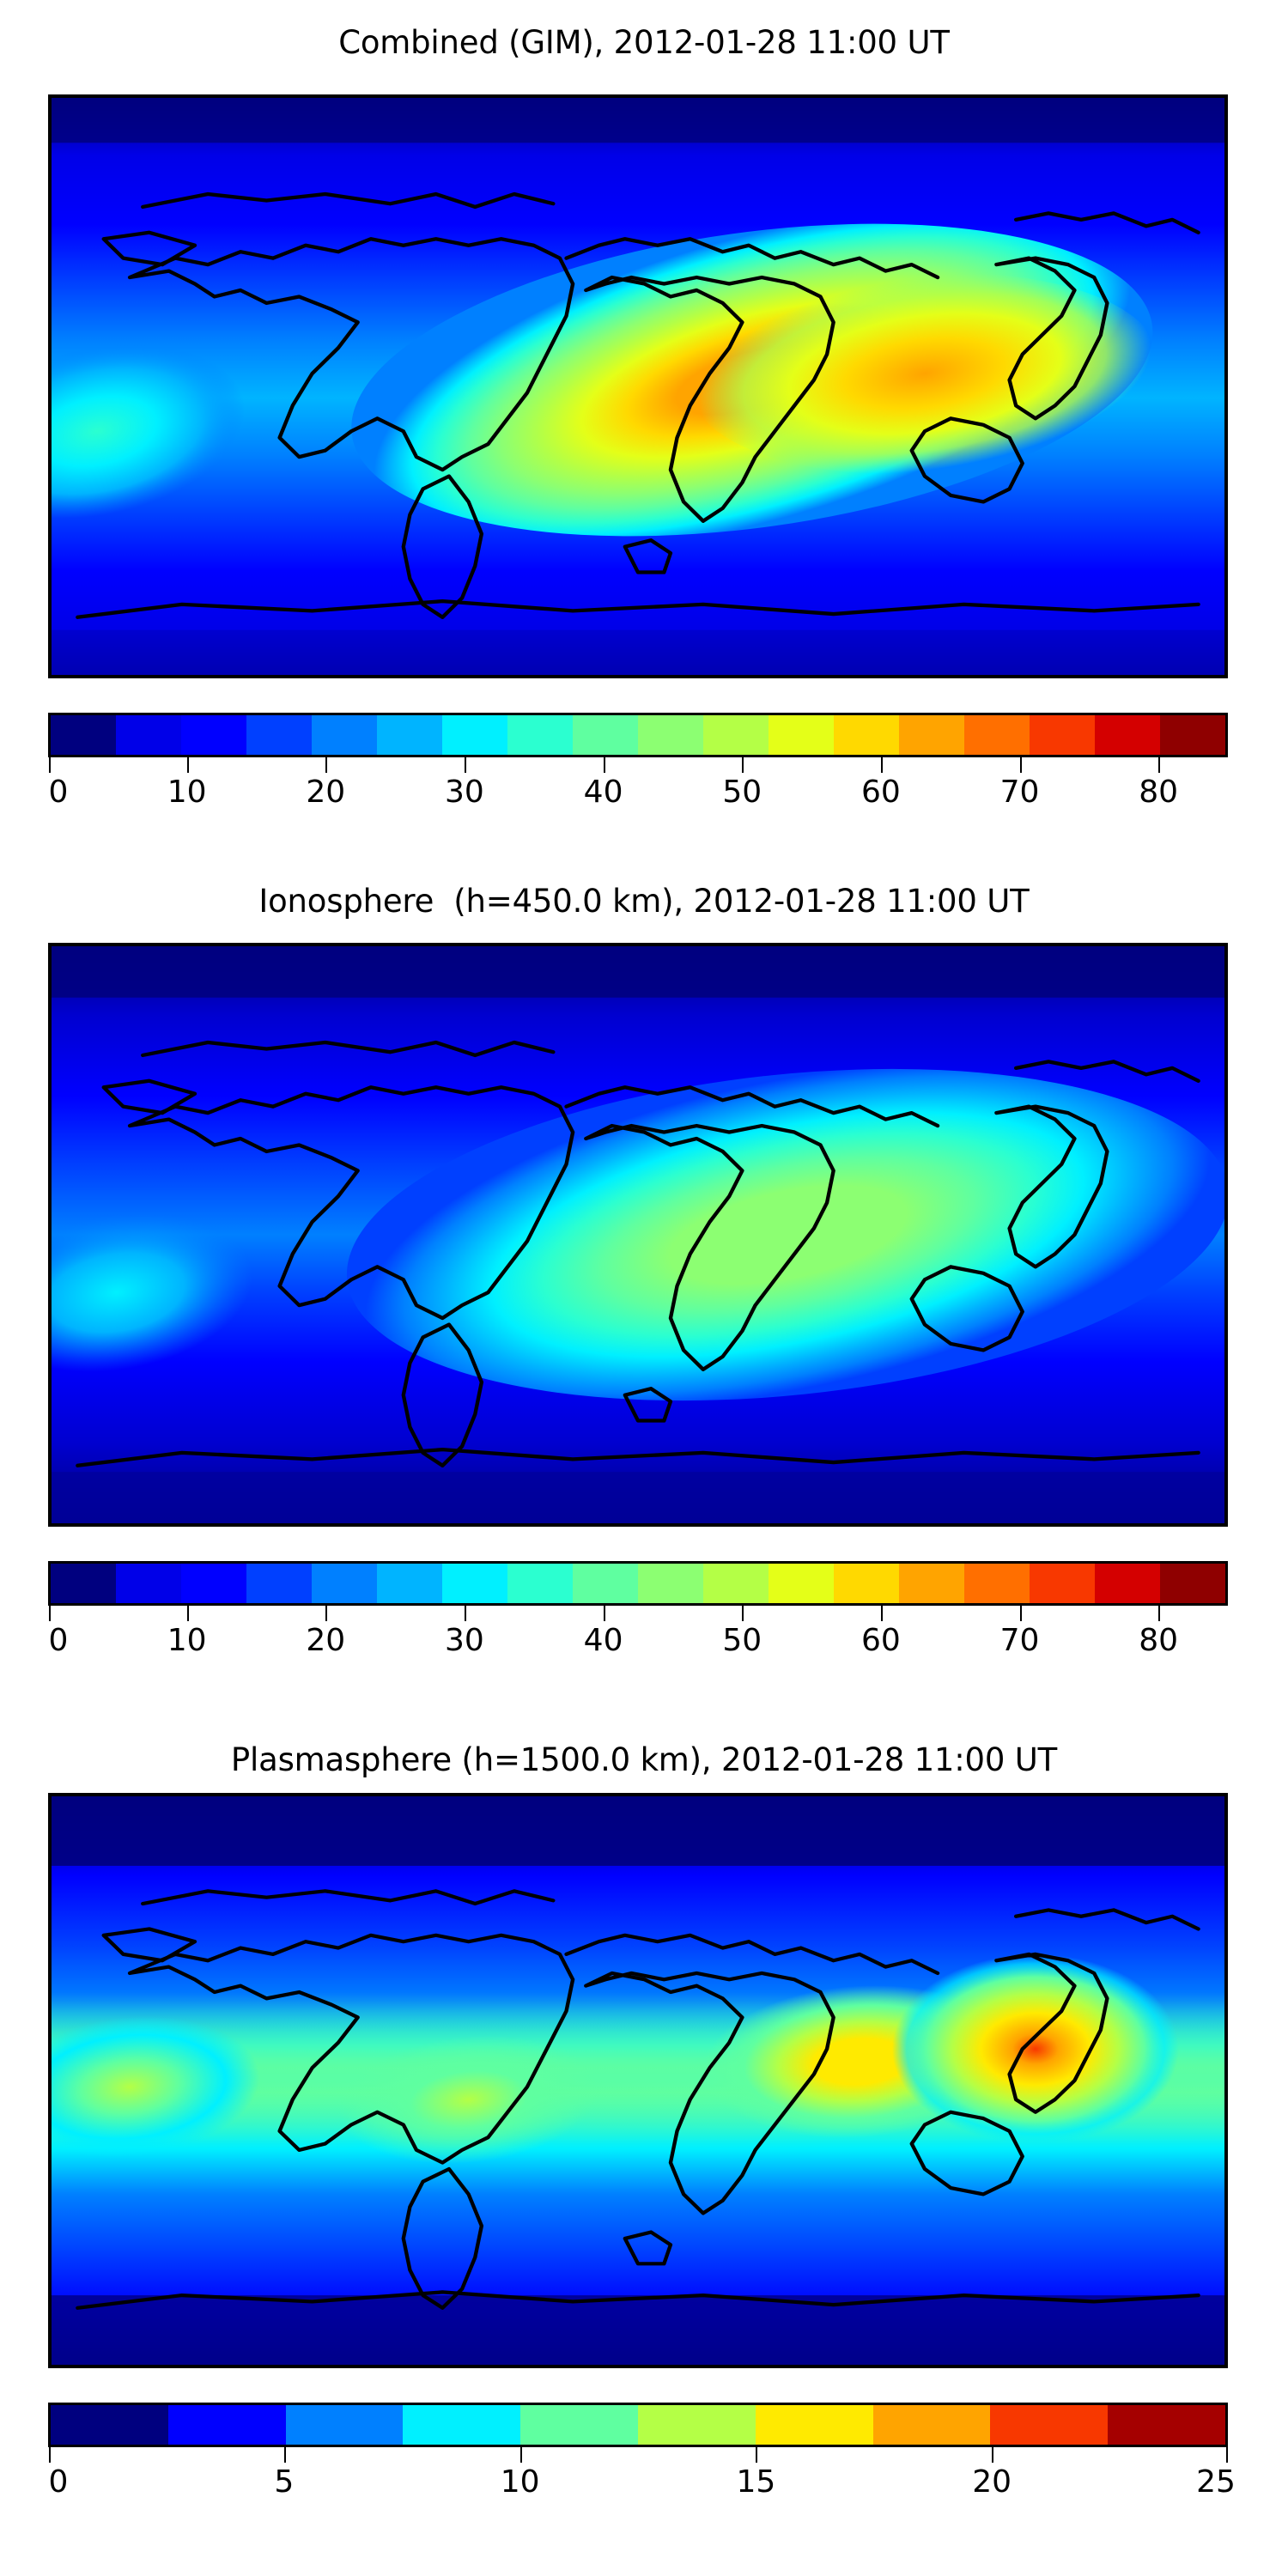 The height and width of the screenshot is (2576, 1288). I want to click on colorbar-combined-labels: 0 10 20 30 40 50 60 70 80, so click(638, 796).